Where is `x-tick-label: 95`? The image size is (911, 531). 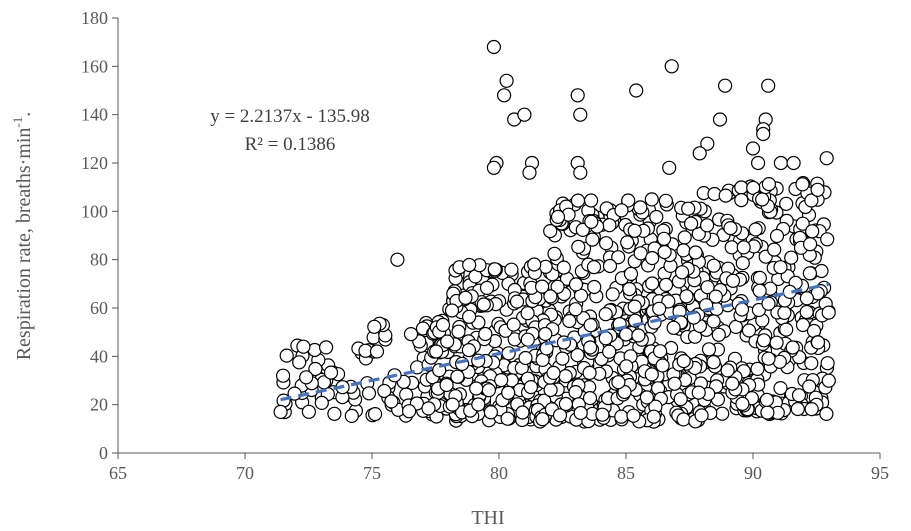
x-tick-label: 95 is located at coordinates (880, 473).